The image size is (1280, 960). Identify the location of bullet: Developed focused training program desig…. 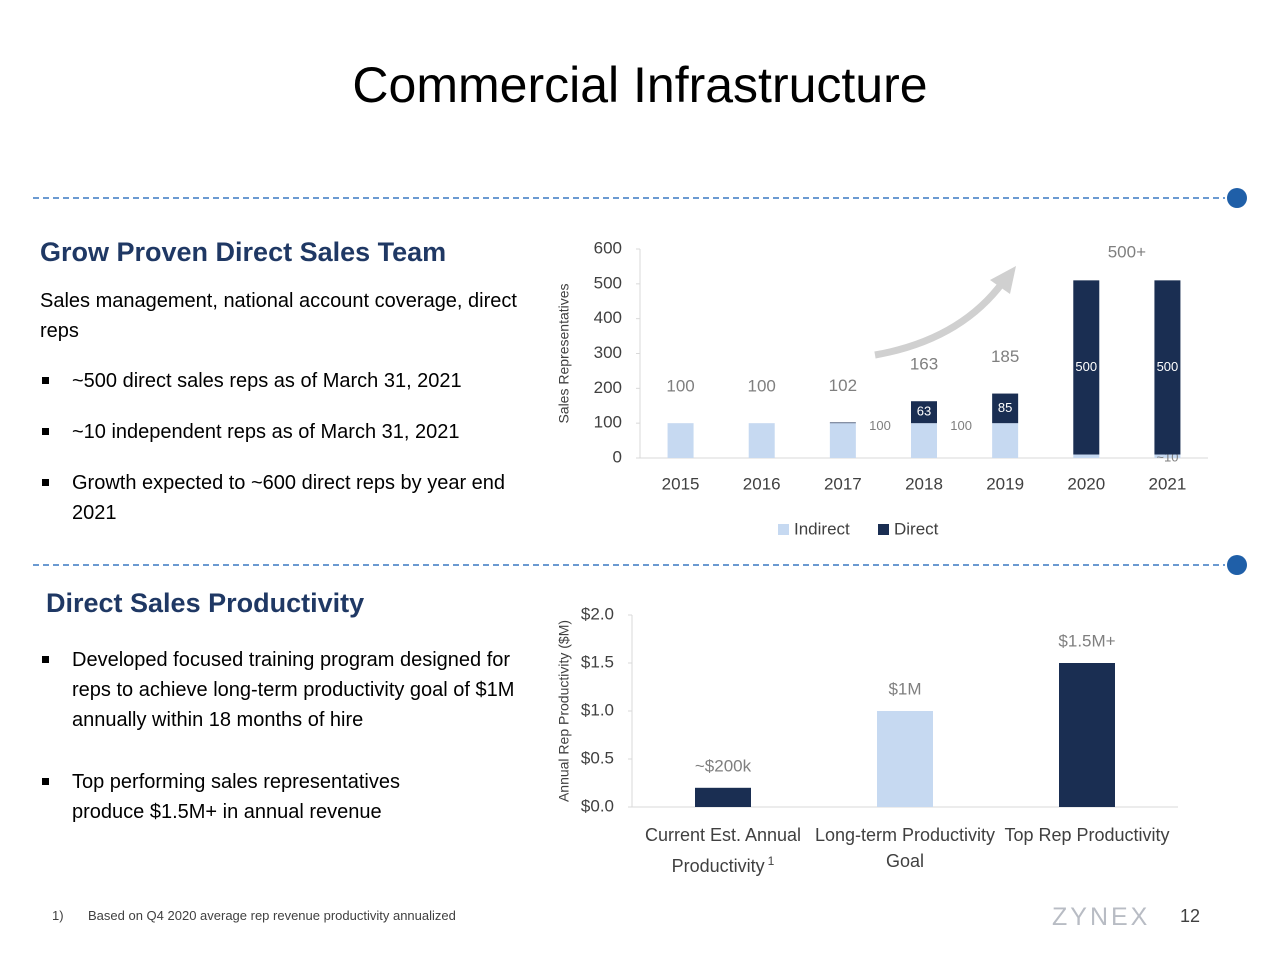
(285, 690).